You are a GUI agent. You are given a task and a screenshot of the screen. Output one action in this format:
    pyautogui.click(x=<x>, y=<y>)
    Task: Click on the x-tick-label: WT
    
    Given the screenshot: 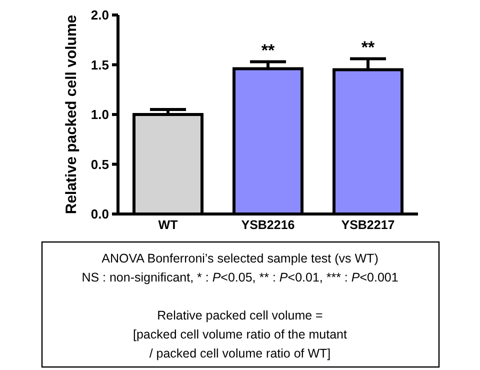 What is the action you would take?
    pyautogui.click(x=168, y=225)
    